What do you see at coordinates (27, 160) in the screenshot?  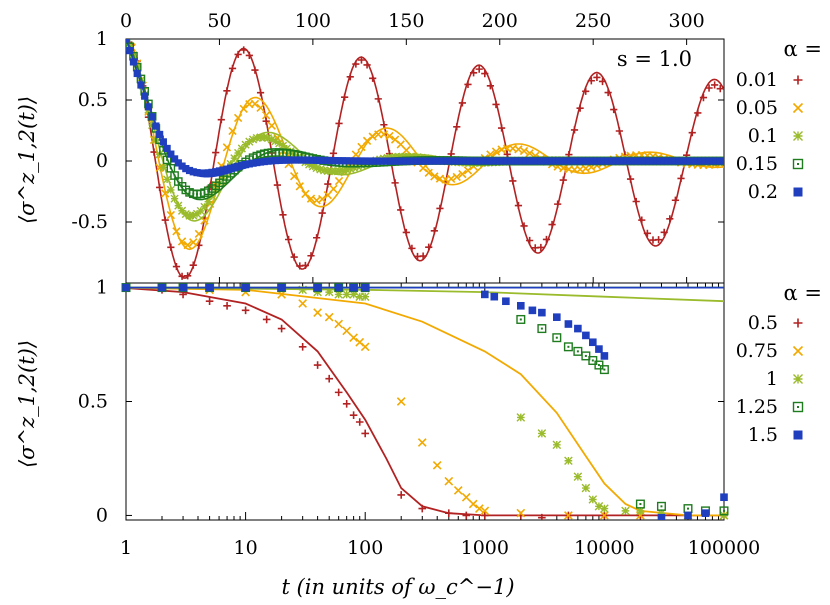 I see `y-axis-label-top: ⟨σ^z_1,2(t)⟩` at bounding box center [27, 160].